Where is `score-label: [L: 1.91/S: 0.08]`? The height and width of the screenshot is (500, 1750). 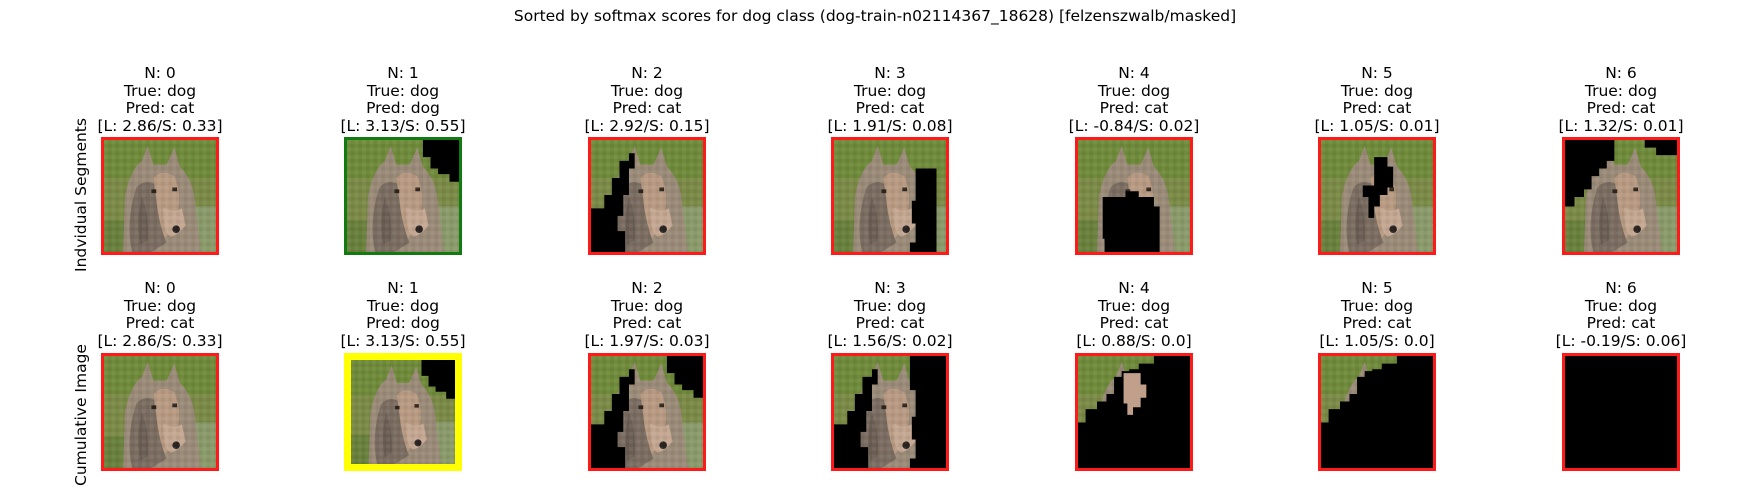
score-label: [L: 1.91/S: 0.08] is located at coordinates (890, 125).